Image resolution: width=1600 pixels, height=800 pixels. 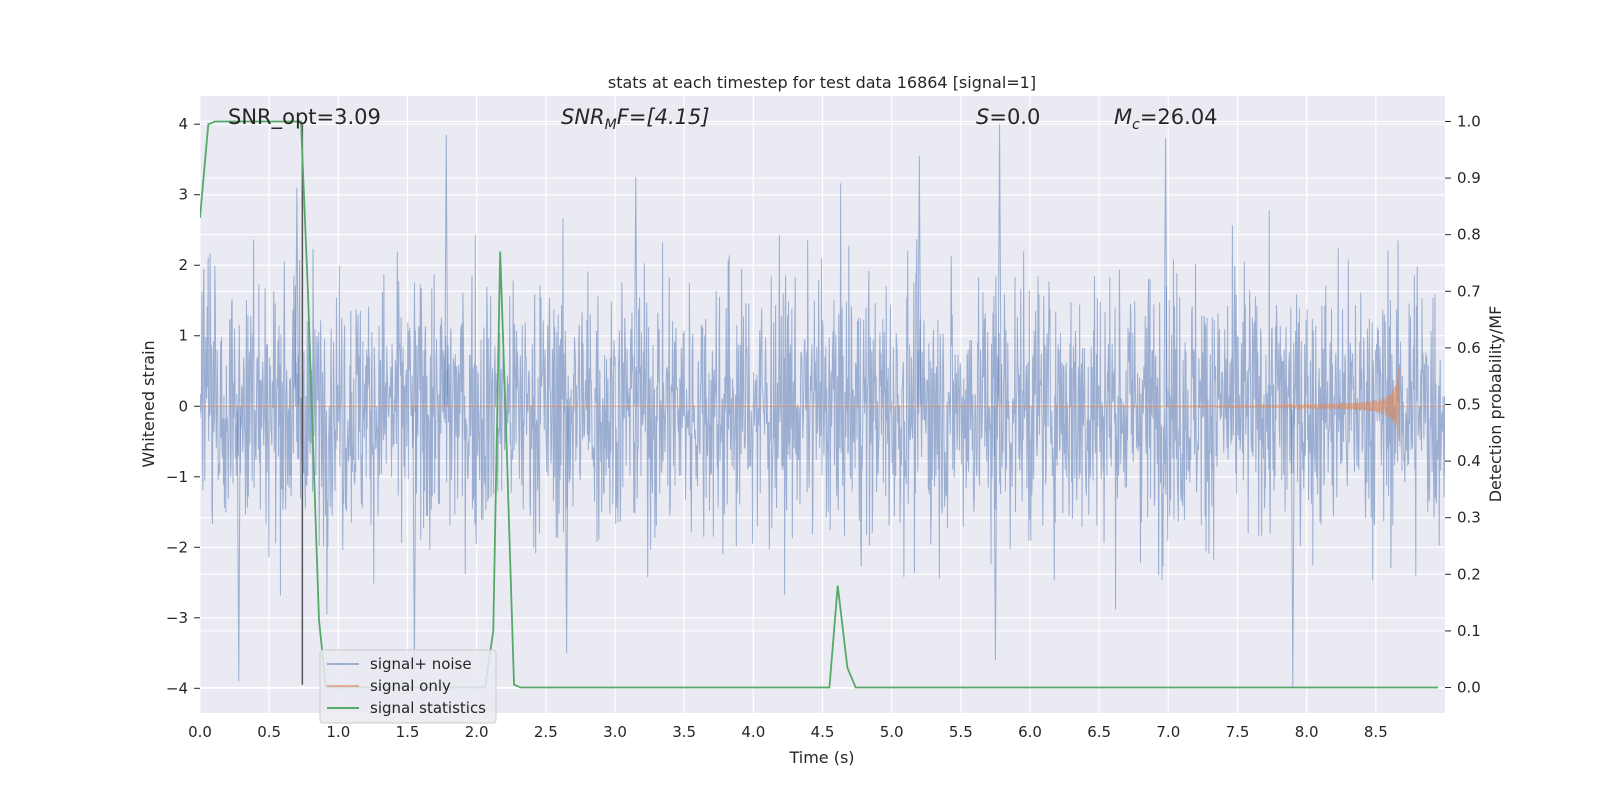 What do you see at coordinates (1168, 732) in the screenshot?
I see `x-tick-label: 7.0` at bounding box center [1168, 732].